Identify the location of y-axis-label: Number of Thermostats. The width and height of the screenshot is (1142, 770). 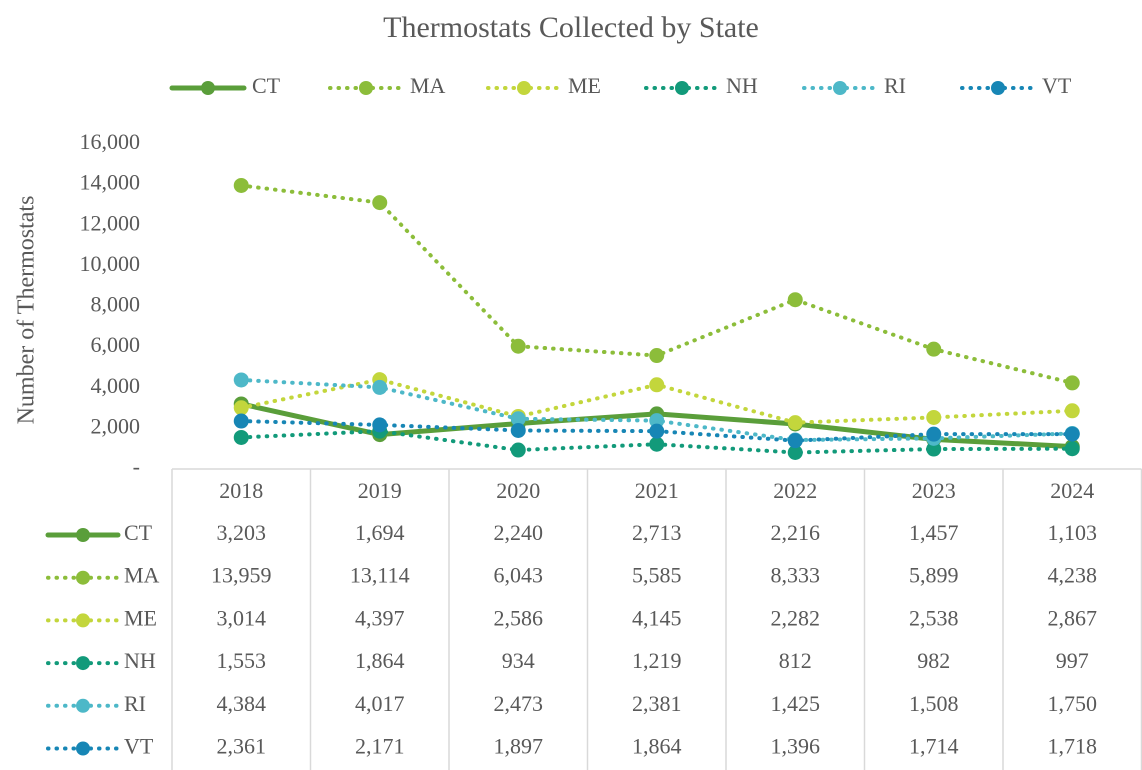
(27, 310).